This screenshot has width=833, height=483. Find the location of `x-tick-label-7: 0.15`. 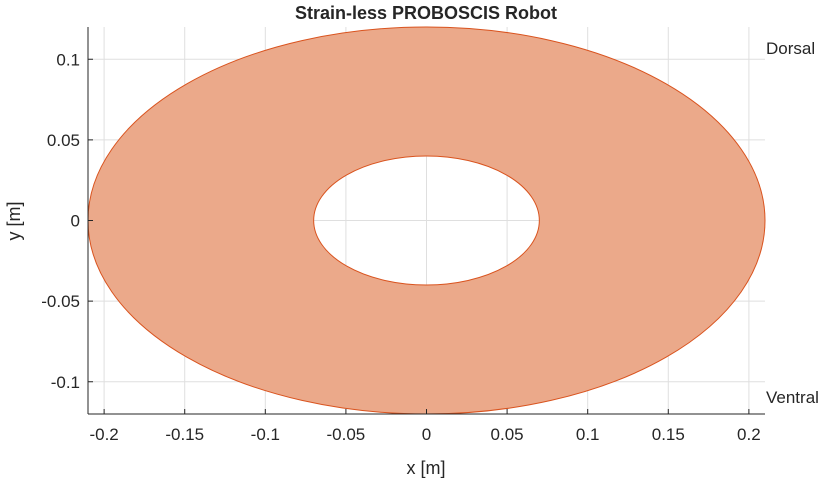

x-tick-label-7: 0.15 is located at coordinates (668, 434).